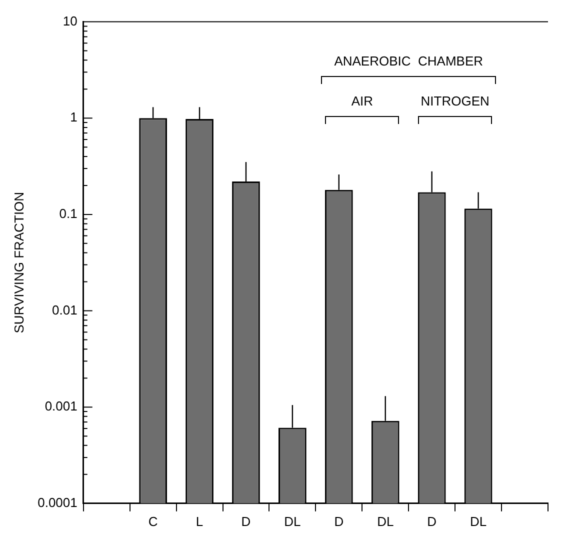 This screenshot has width=562, height=541. I want to click on y-tick-label: 0.1, so click(68, 214).